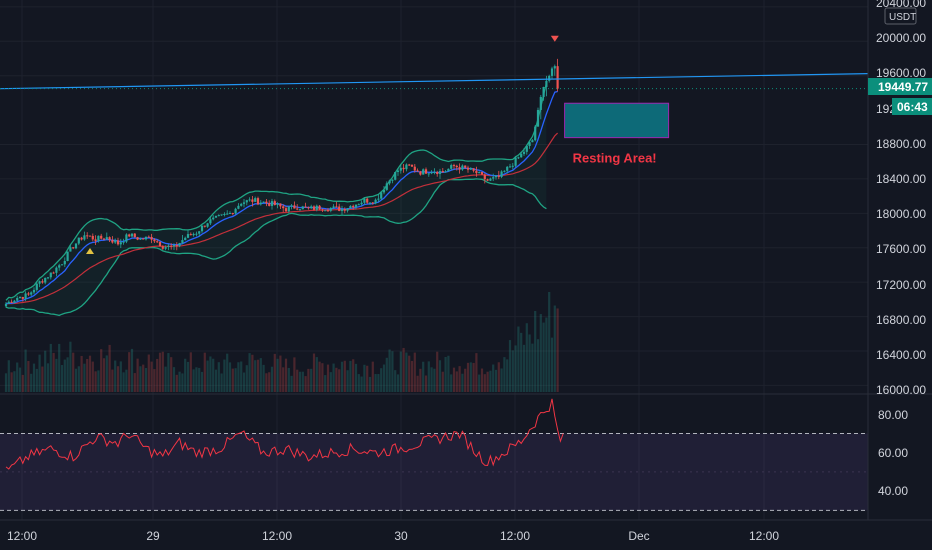 Image resolution: width=932 pixels, height=550 pixels. Describe the element at coordinates (912, 106) in the screenshot. I see `countdown-tag-frame` at that location.